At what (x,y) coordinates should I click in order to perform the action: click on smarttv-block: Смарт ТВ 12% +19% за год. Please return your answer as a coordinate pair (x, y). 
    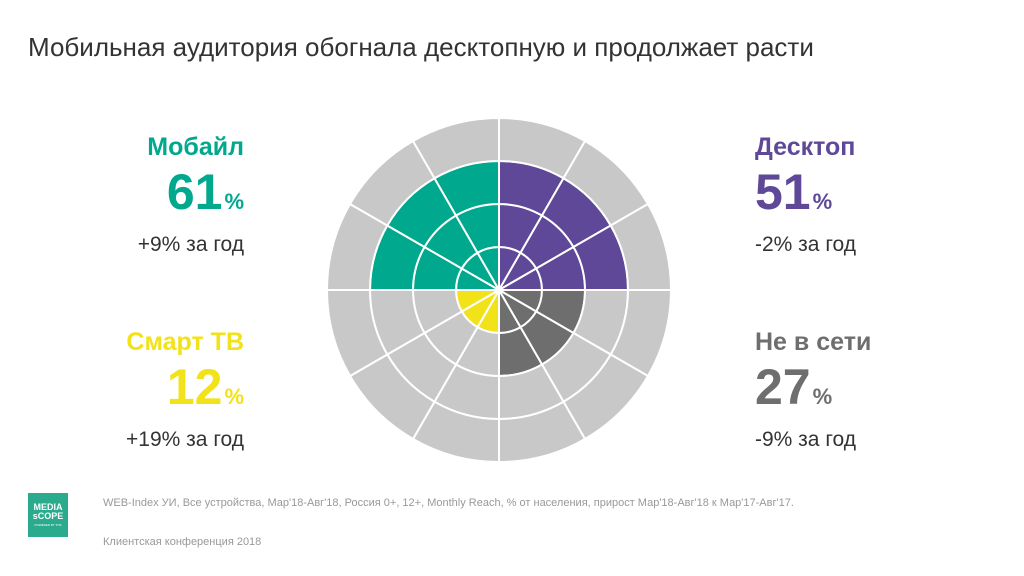
    Looking at the image, I should click on (124, 390).